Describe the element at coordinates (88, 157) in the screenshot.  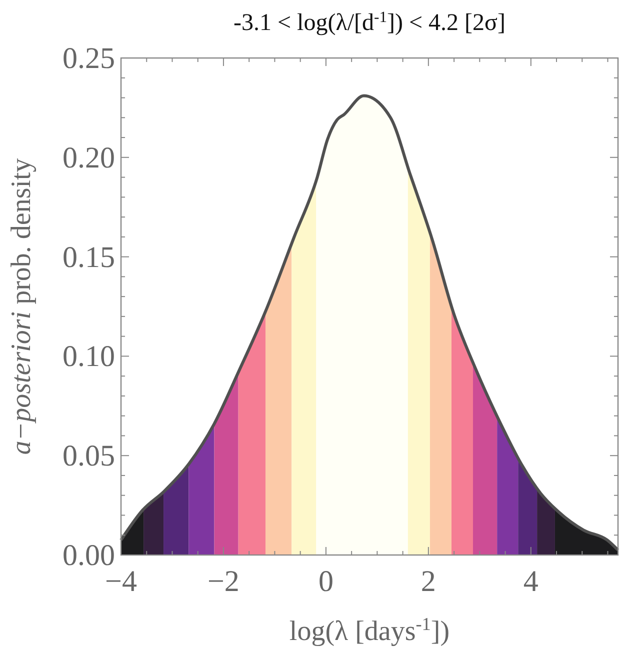
I see `y-tick-label: 0.20` at that location.